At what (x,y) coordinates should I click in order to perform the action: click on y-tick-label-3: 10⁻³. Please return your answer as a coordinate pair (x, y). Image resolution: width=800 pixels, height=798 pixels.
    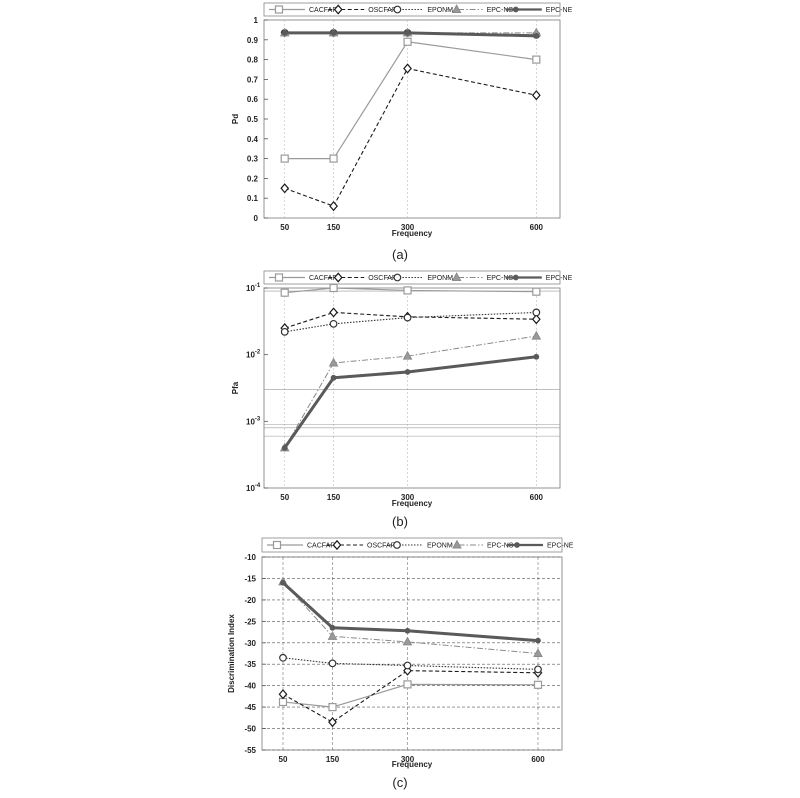
    Looking at the image, I should click on (253, 421).